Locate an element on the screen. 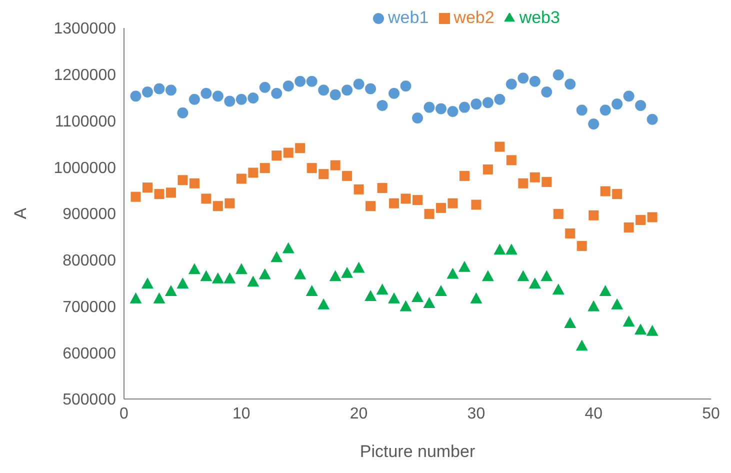 This screenshot has height=473, width=731. y-tick-label: 600000 is located at coordinates (89, 353).